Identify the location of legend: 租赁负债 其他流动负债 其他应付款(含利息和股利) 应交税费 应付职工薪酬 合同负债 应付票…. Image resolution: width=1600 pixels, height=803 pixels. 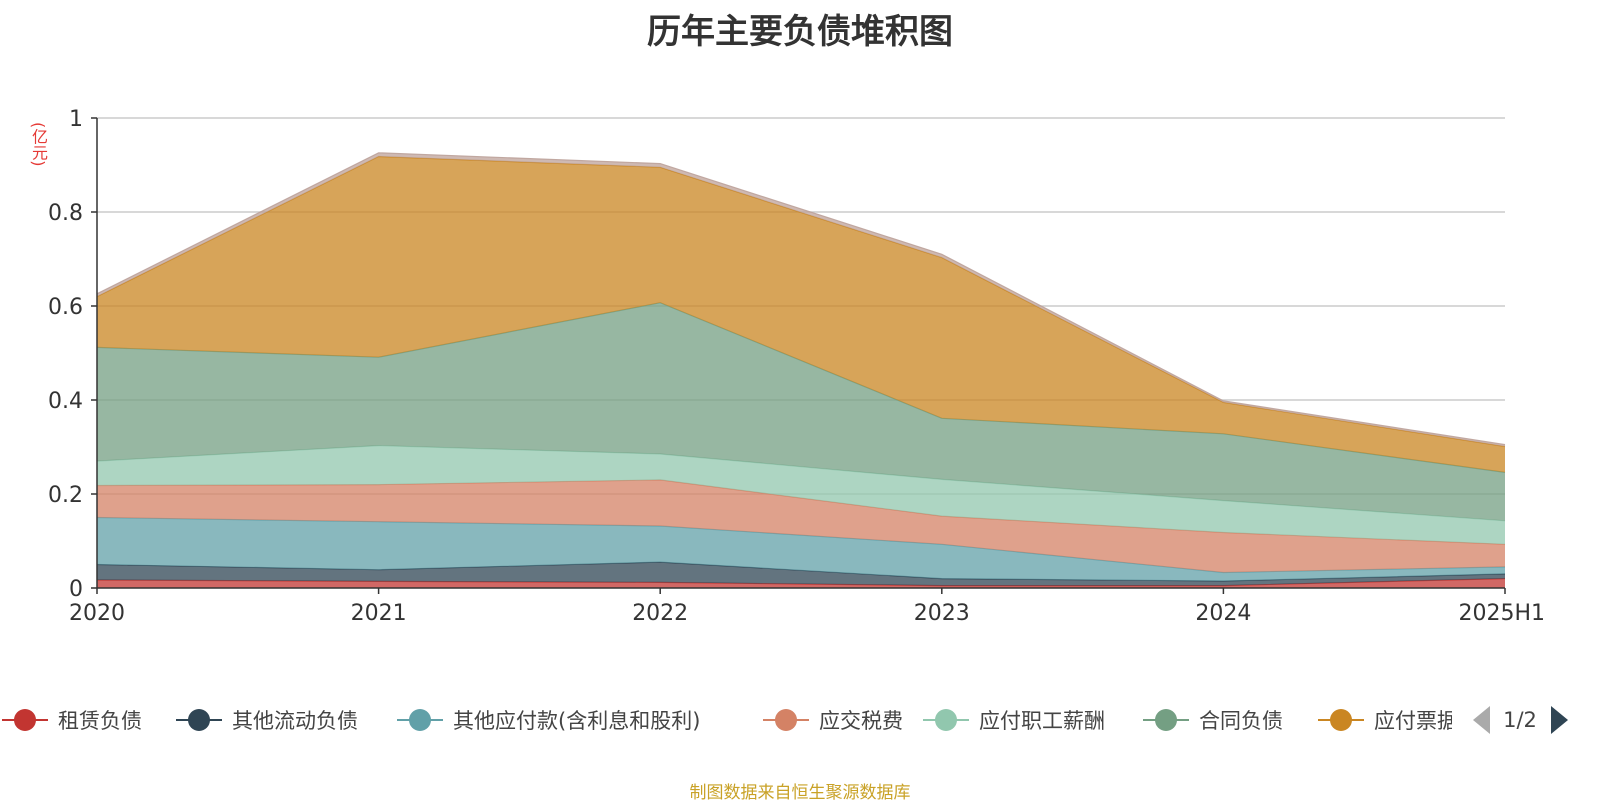
(782, 721).